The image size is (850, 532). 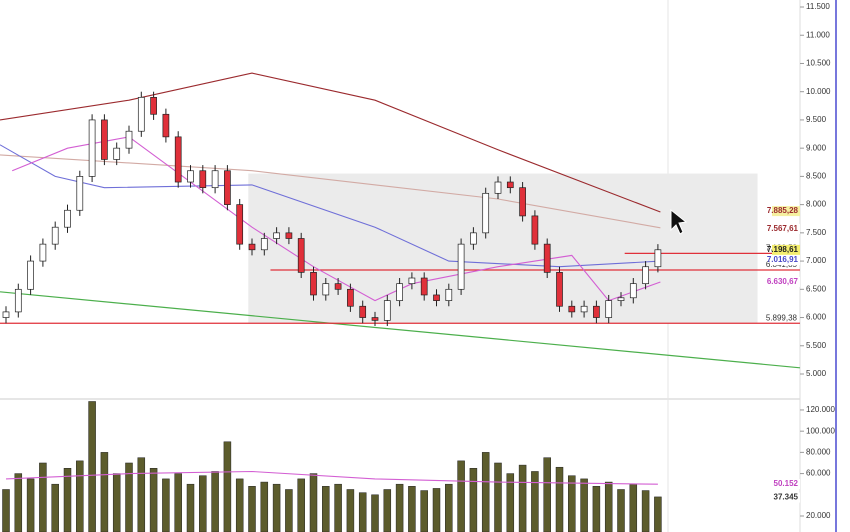 I want to click on volume-tick-label: 100.000, so click(x=820, y=430).